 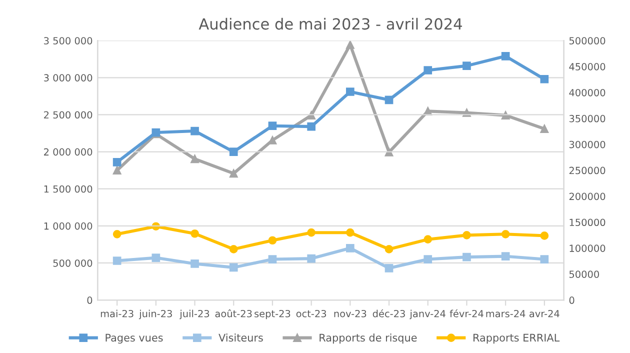 I want to click on x-tick-label: mars-24, so click(x=506, y=314).